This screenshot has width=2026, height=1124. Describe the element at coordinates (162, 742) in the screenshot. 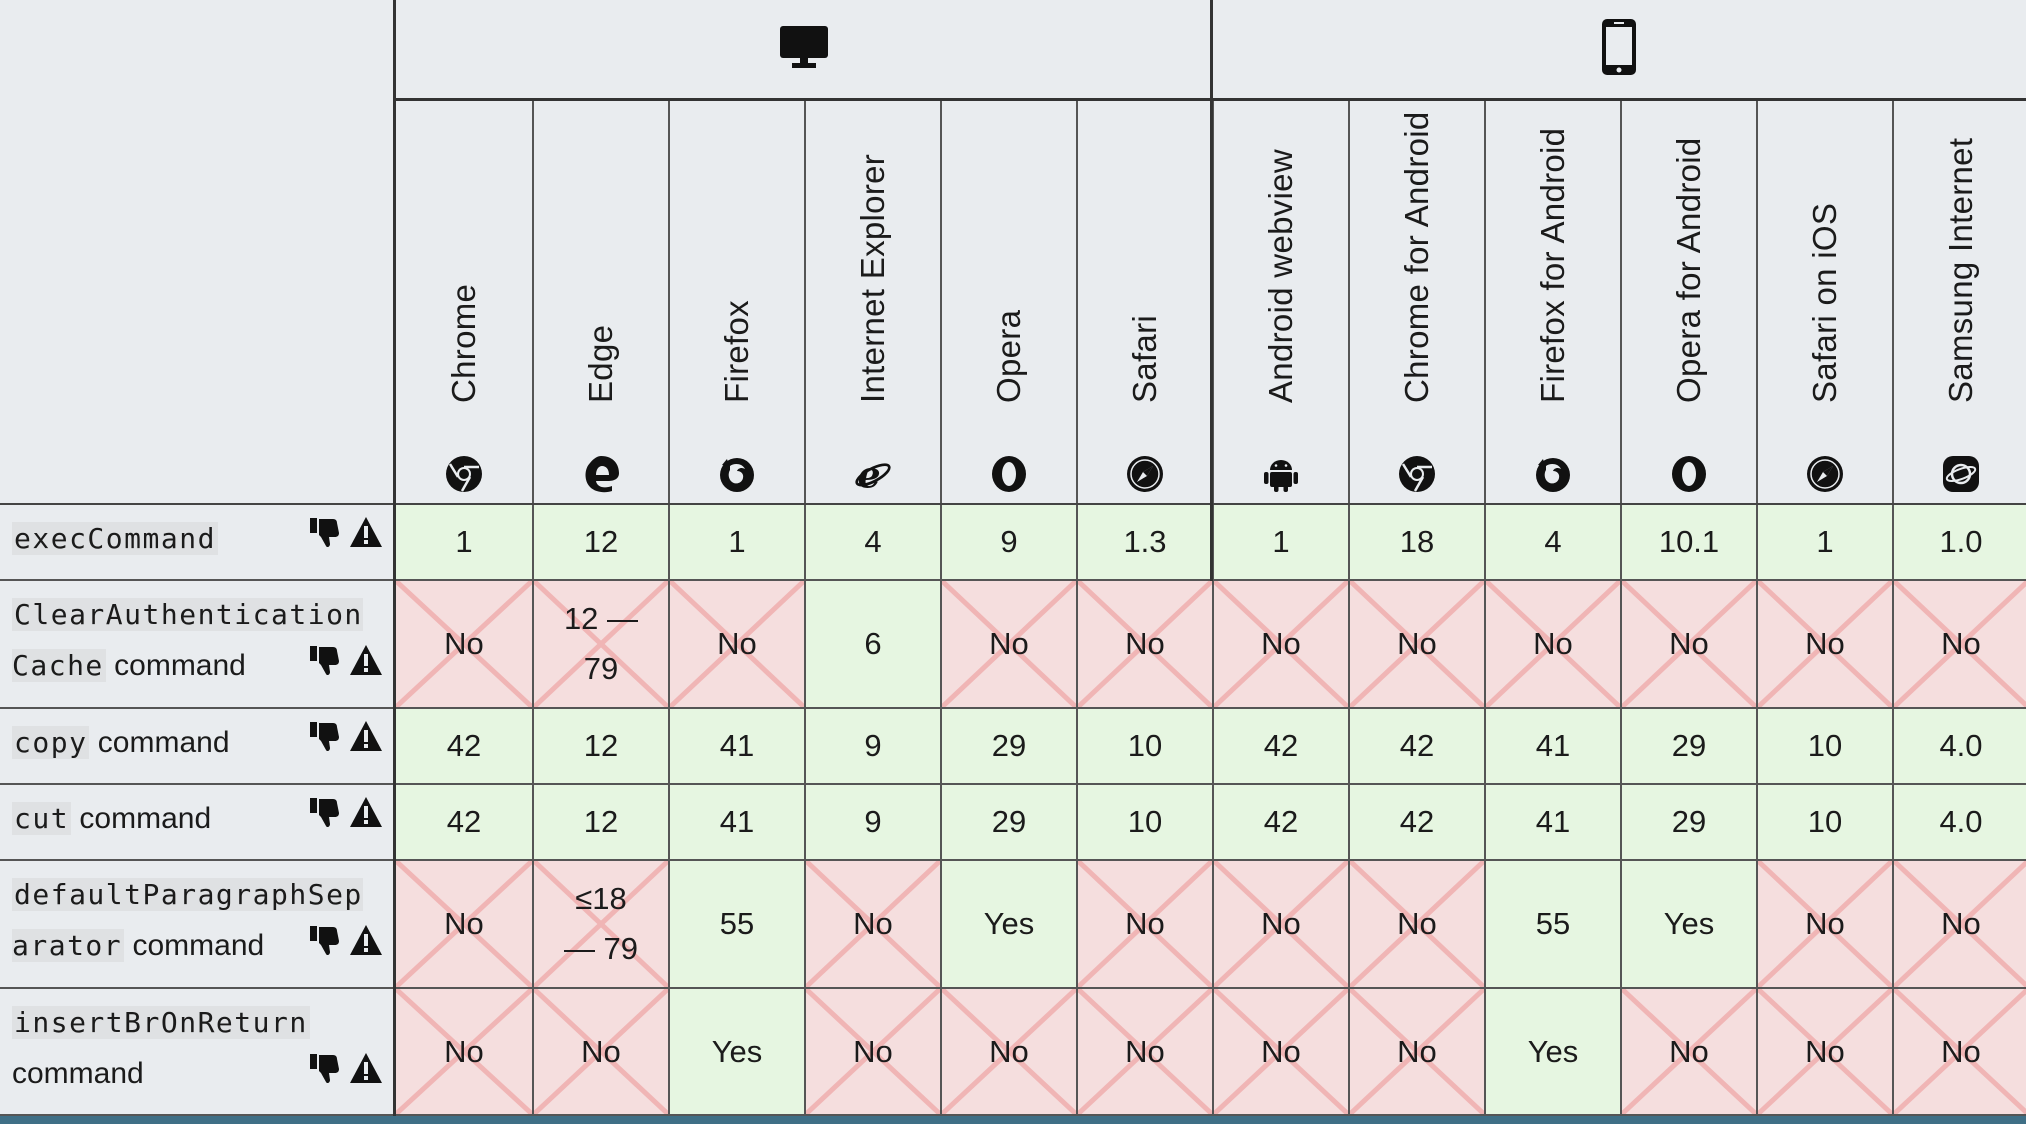

I see `feature-name: copy command` at that location.